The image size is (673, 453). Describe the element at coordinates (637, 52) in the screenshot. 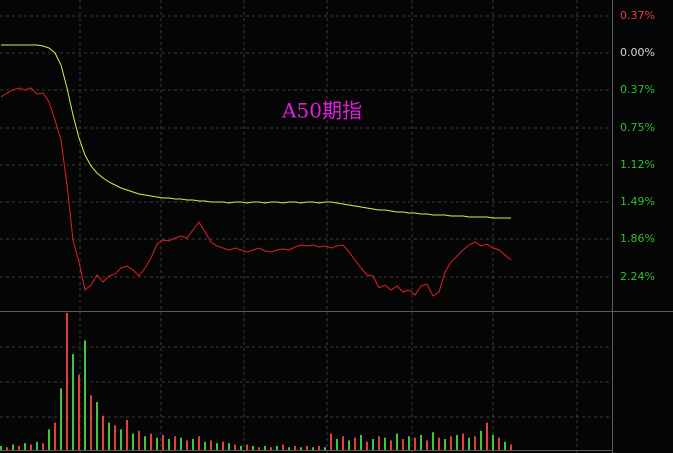

I see `y-tick-label: 0.00%` at that location.